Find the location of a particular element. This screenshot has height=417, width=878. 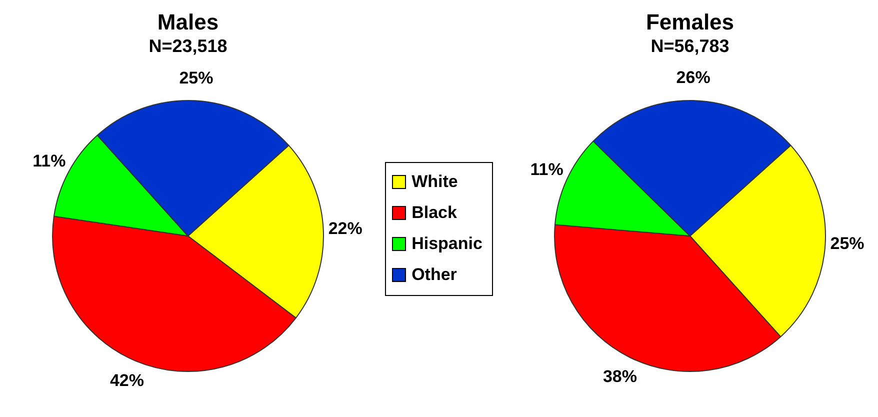

chart-subtitle: N=23,518 is located at coordinates (188, 46).